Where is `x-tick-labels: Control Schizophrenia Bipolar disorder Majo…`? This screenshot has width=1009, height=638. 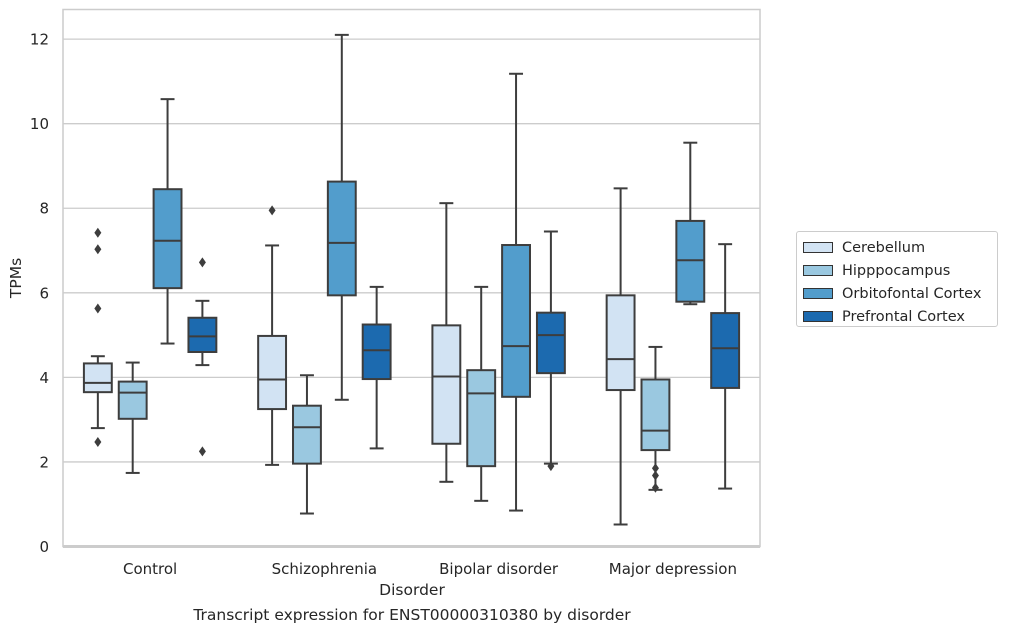 x-tick-labels: Control Schizophrenia Bipolar disorder Majo… is located at coordinates (430, 569).